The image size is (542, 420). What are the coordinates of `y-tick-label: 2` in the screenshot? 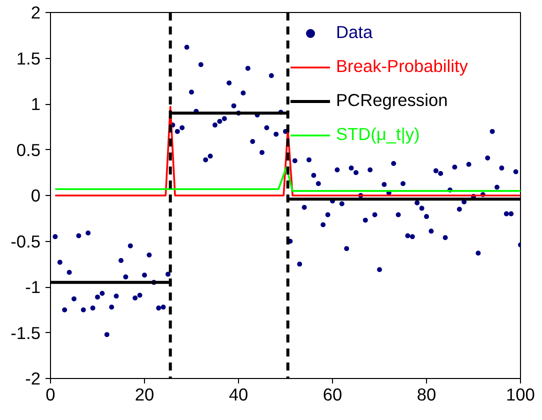 It's located at (35, 12).